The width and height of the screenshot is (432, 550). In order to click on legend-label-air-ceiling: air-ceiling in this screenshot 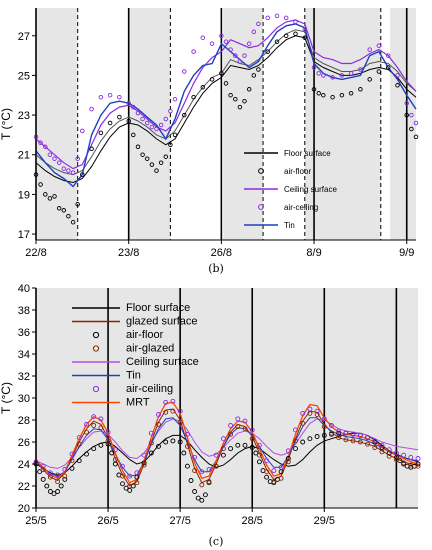, I will do `click(149, 389)`.